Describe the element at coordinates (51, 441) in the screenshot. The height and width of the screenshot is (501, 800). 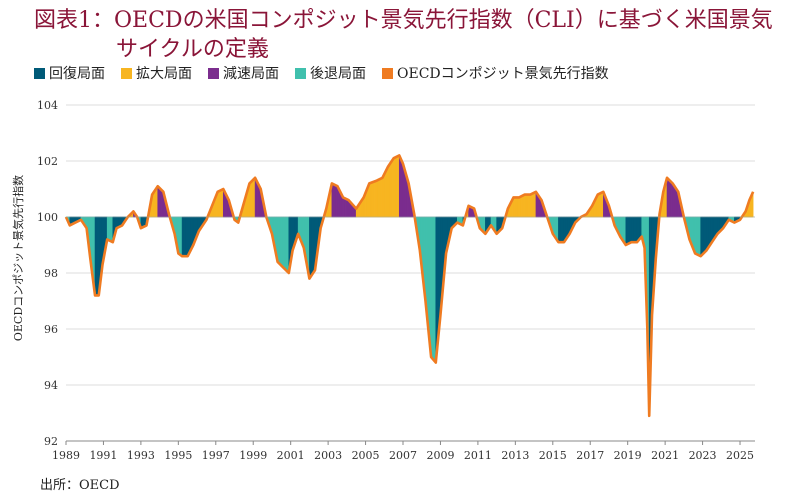
I see `y-tick-92: 92` at that location.